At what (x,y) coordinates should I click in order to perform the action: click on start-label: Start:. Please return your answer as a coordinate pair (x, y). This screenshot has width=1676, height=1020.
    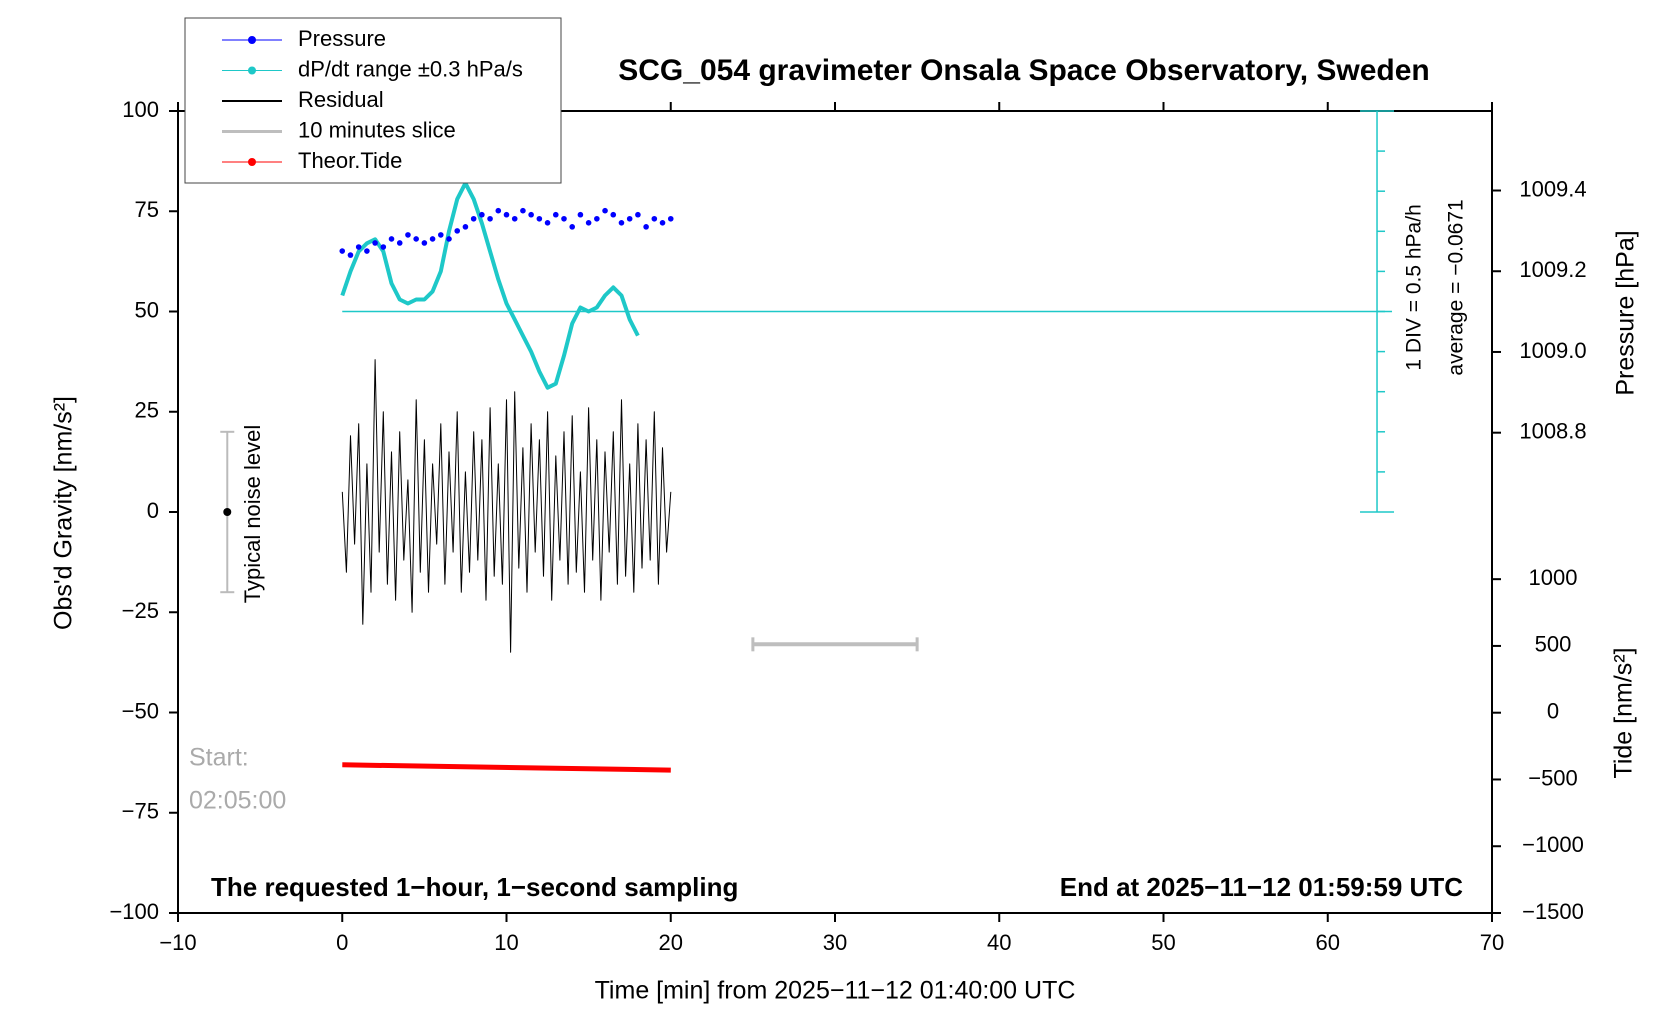
    Looking at the image, I should click on (219, 758).